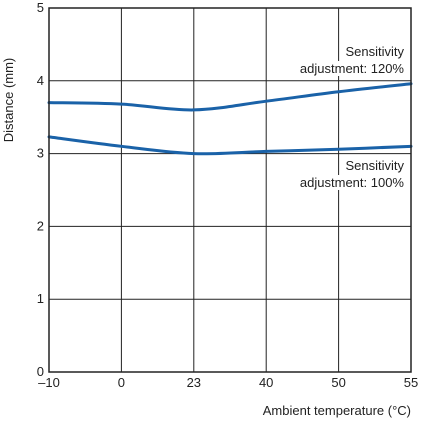 Image resolution: width=436 pixels, height=421 pixels. I want to click on series-annotation: adjustment: 100%, so click(352, 182).